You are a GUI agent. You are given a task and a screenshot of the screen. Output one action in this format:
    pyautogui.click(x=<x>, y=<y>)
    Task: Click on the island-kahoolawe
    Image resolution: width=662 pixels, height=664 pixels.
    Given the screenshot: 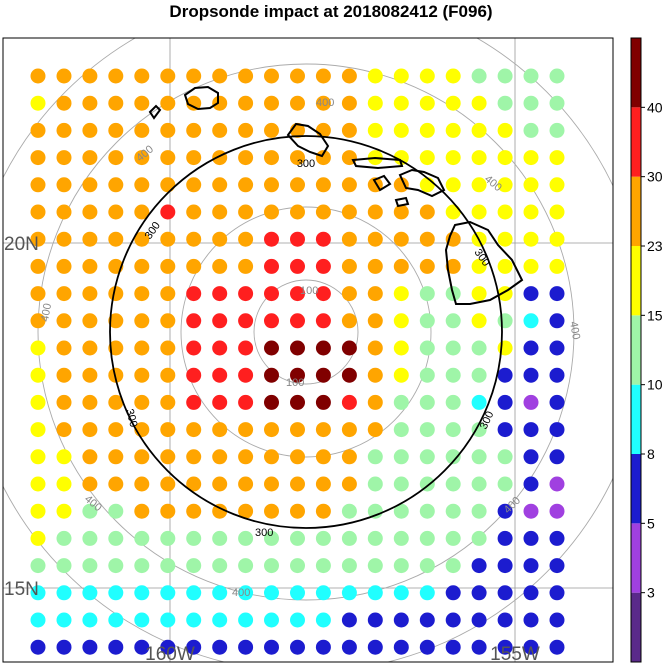 What is the action you would take?
    pyautogui.click(x=402, y=202)
    